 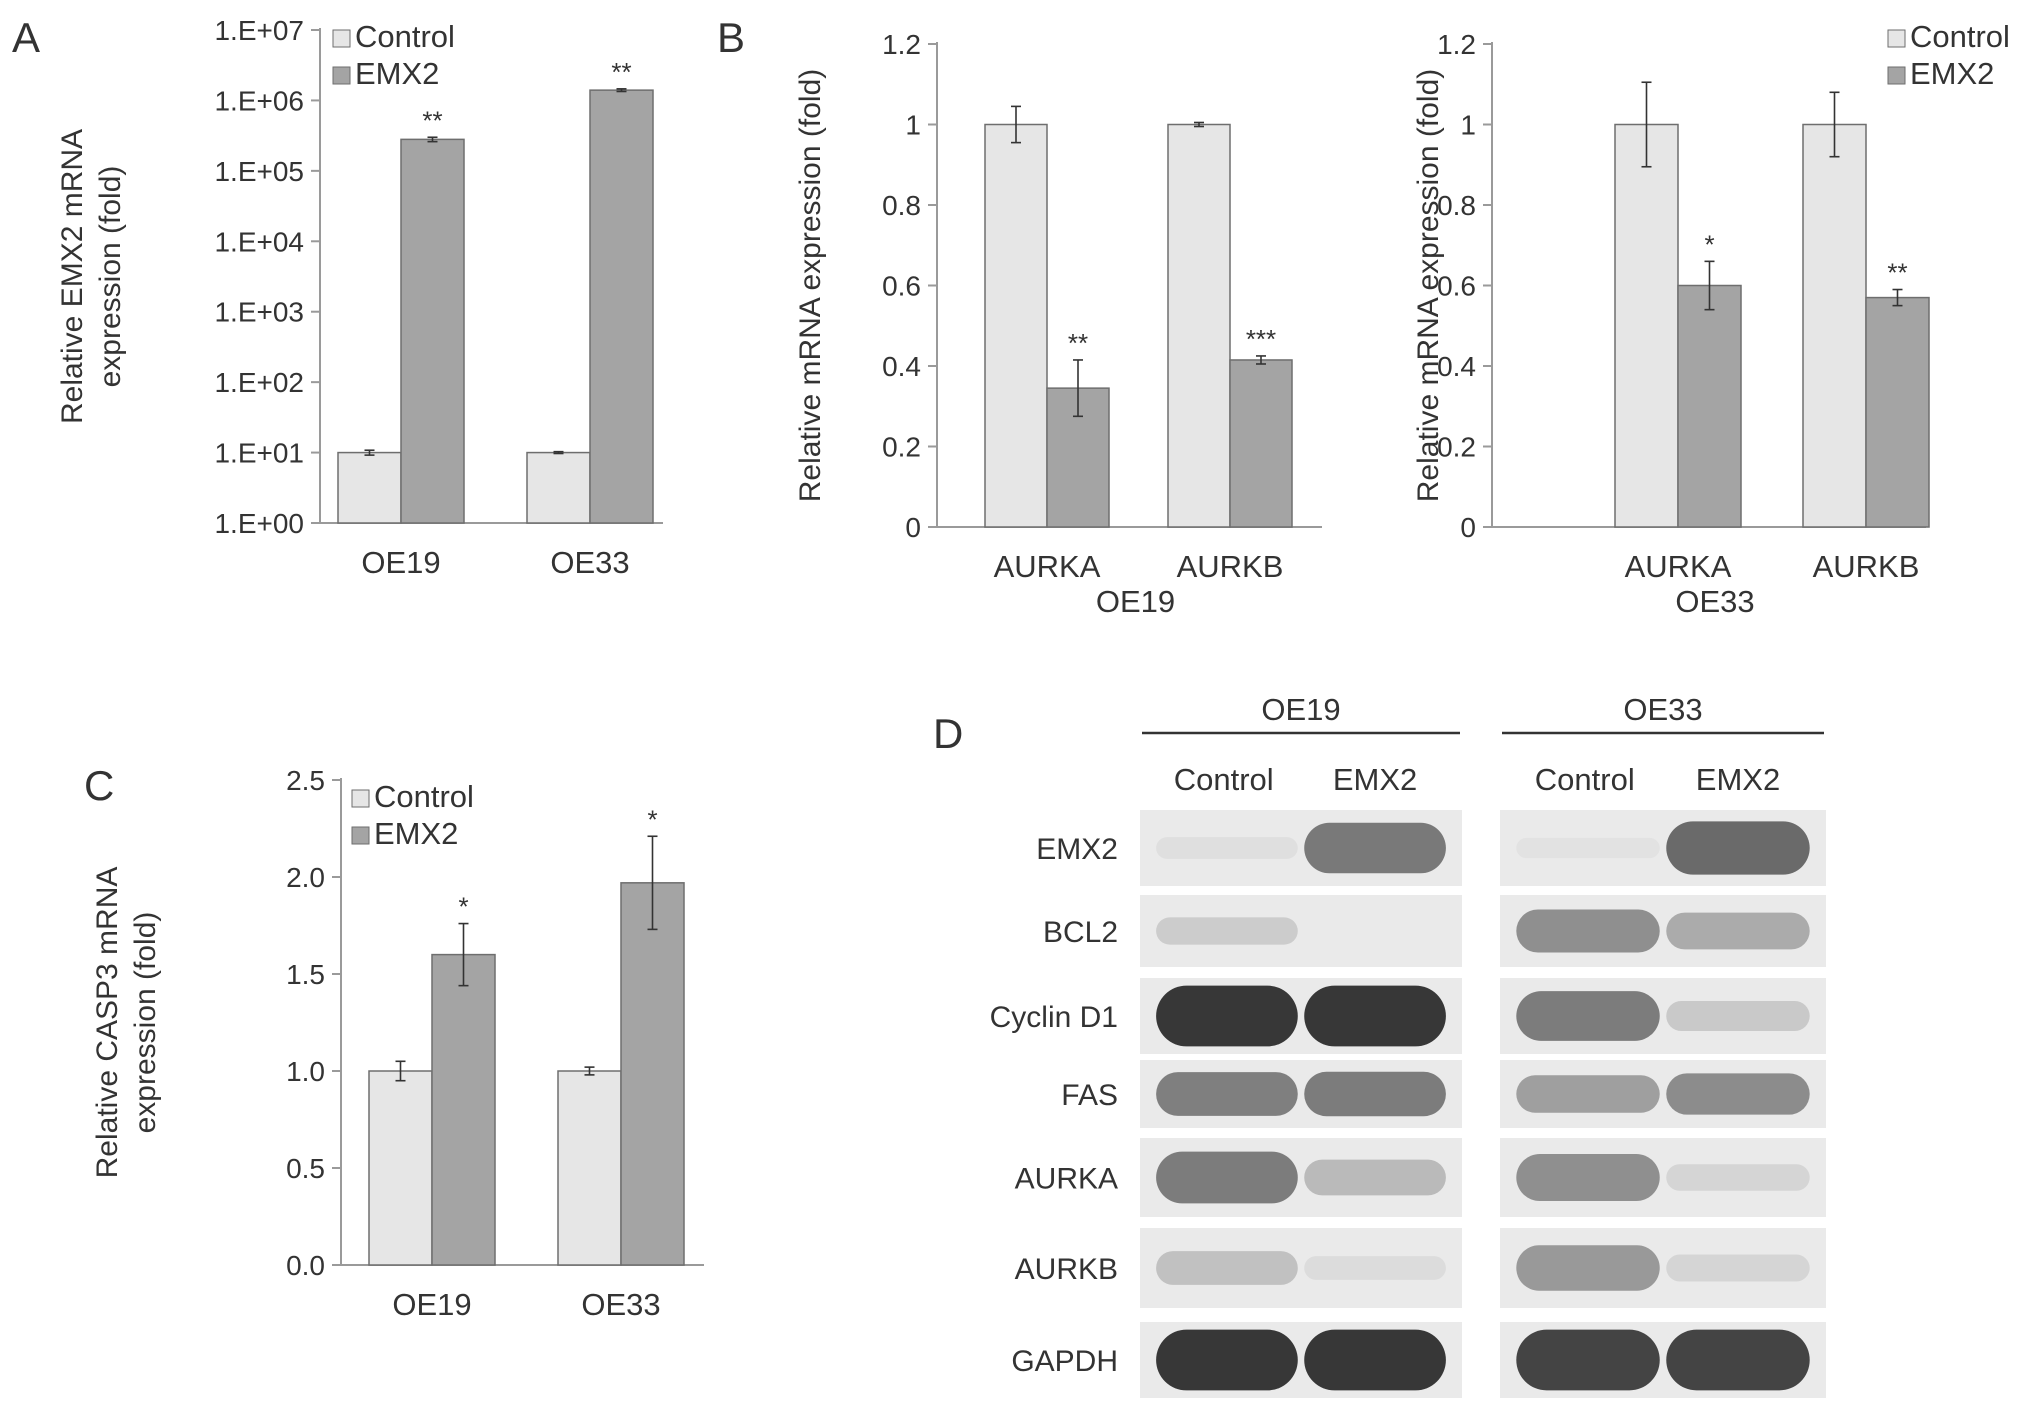 I want to click on cell-line-header-oe19: OE19, so click(x=1300, y=709).